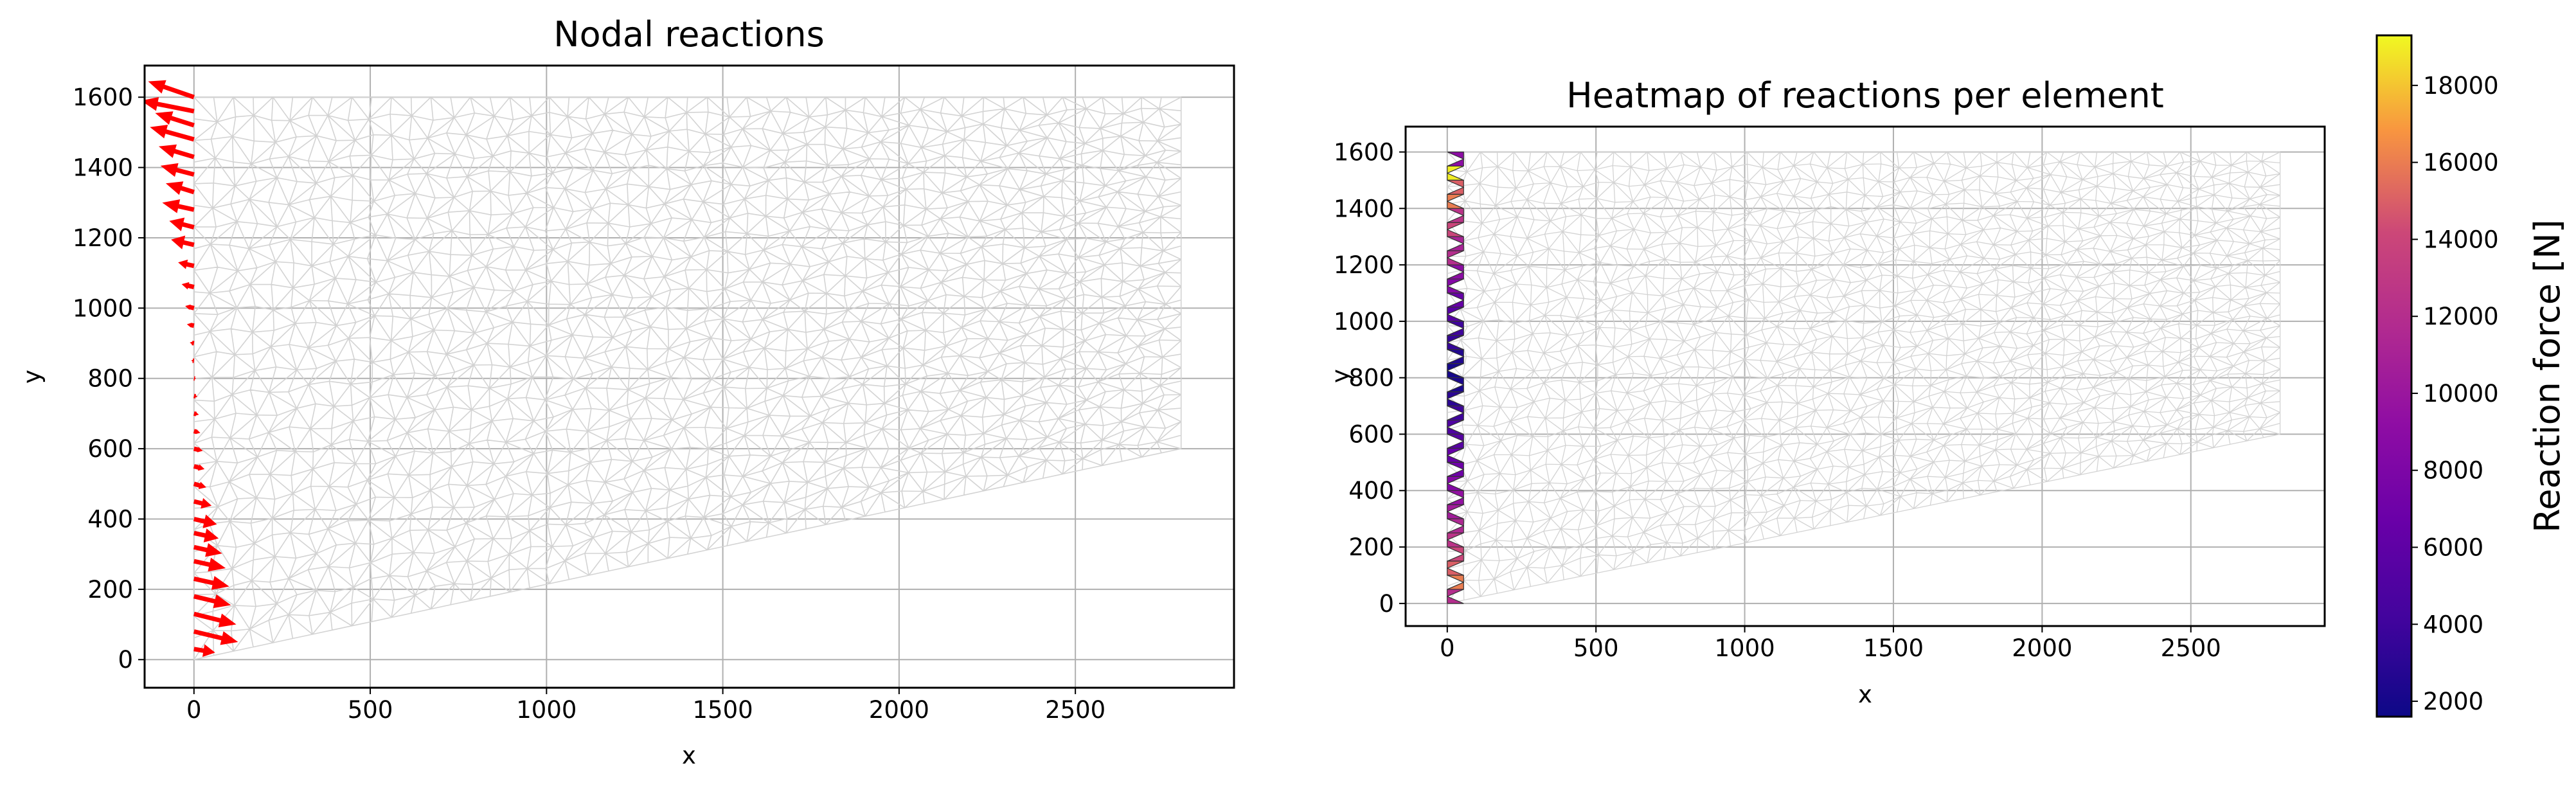 The width and height of the screenshot is (2576, 788). Describe the element at coordinates (2453, 624) in the screenshot. I see `colorbar-tick-label: 4000` at that location.